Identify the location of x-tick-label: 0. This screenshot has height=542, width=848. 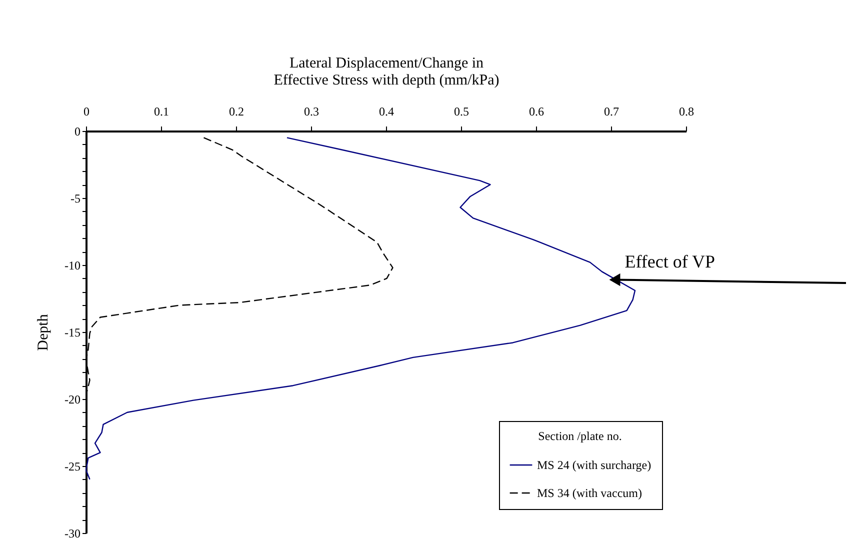
(87, 111).